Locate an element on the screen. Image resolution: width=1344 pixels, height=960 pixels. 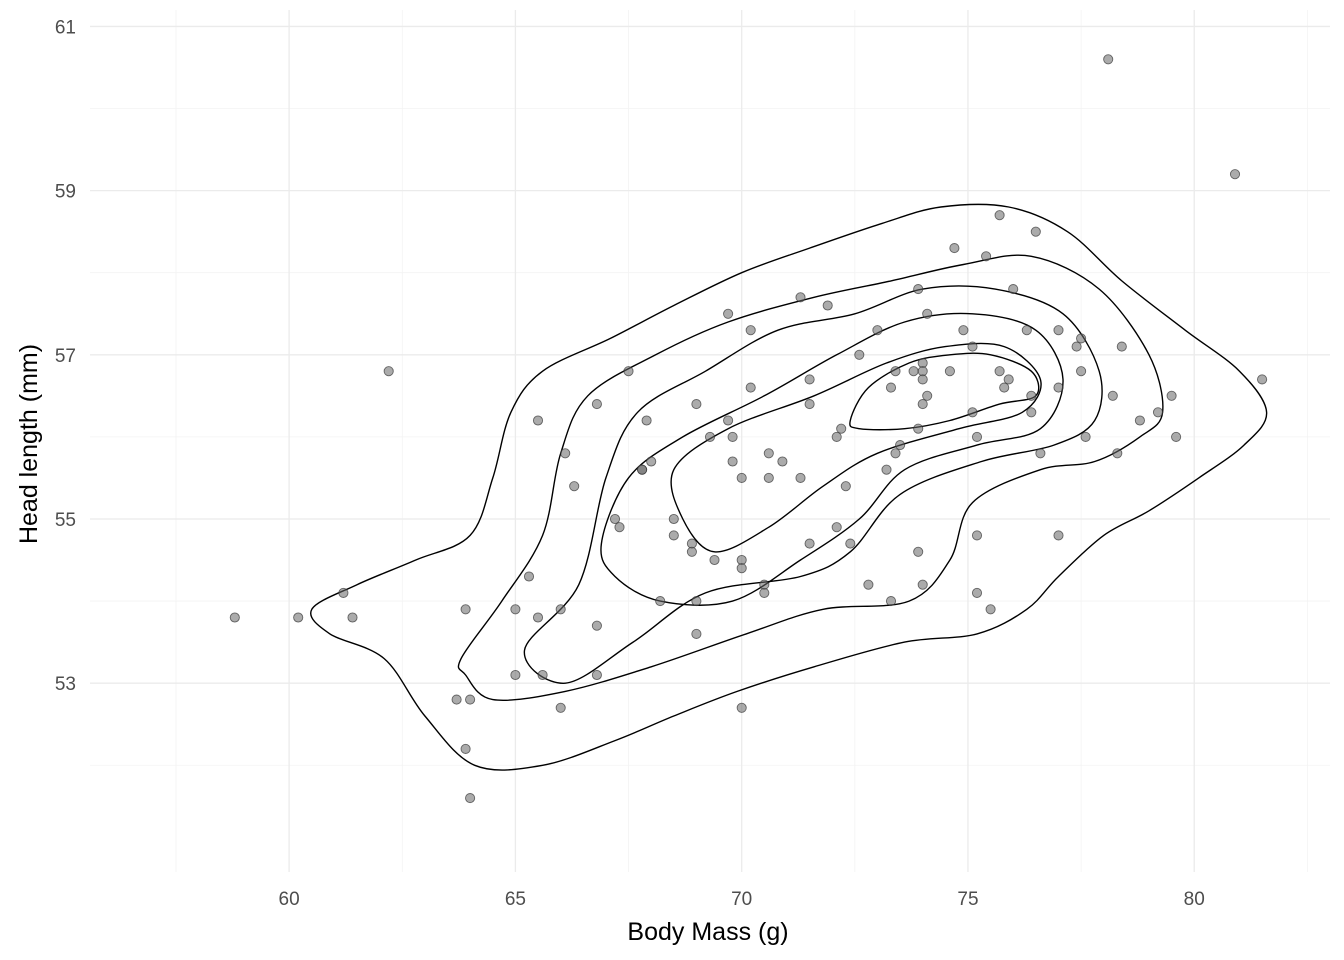
y-axis-ticks: 53 55 57 59 61 is located at coordinates (65, 356).